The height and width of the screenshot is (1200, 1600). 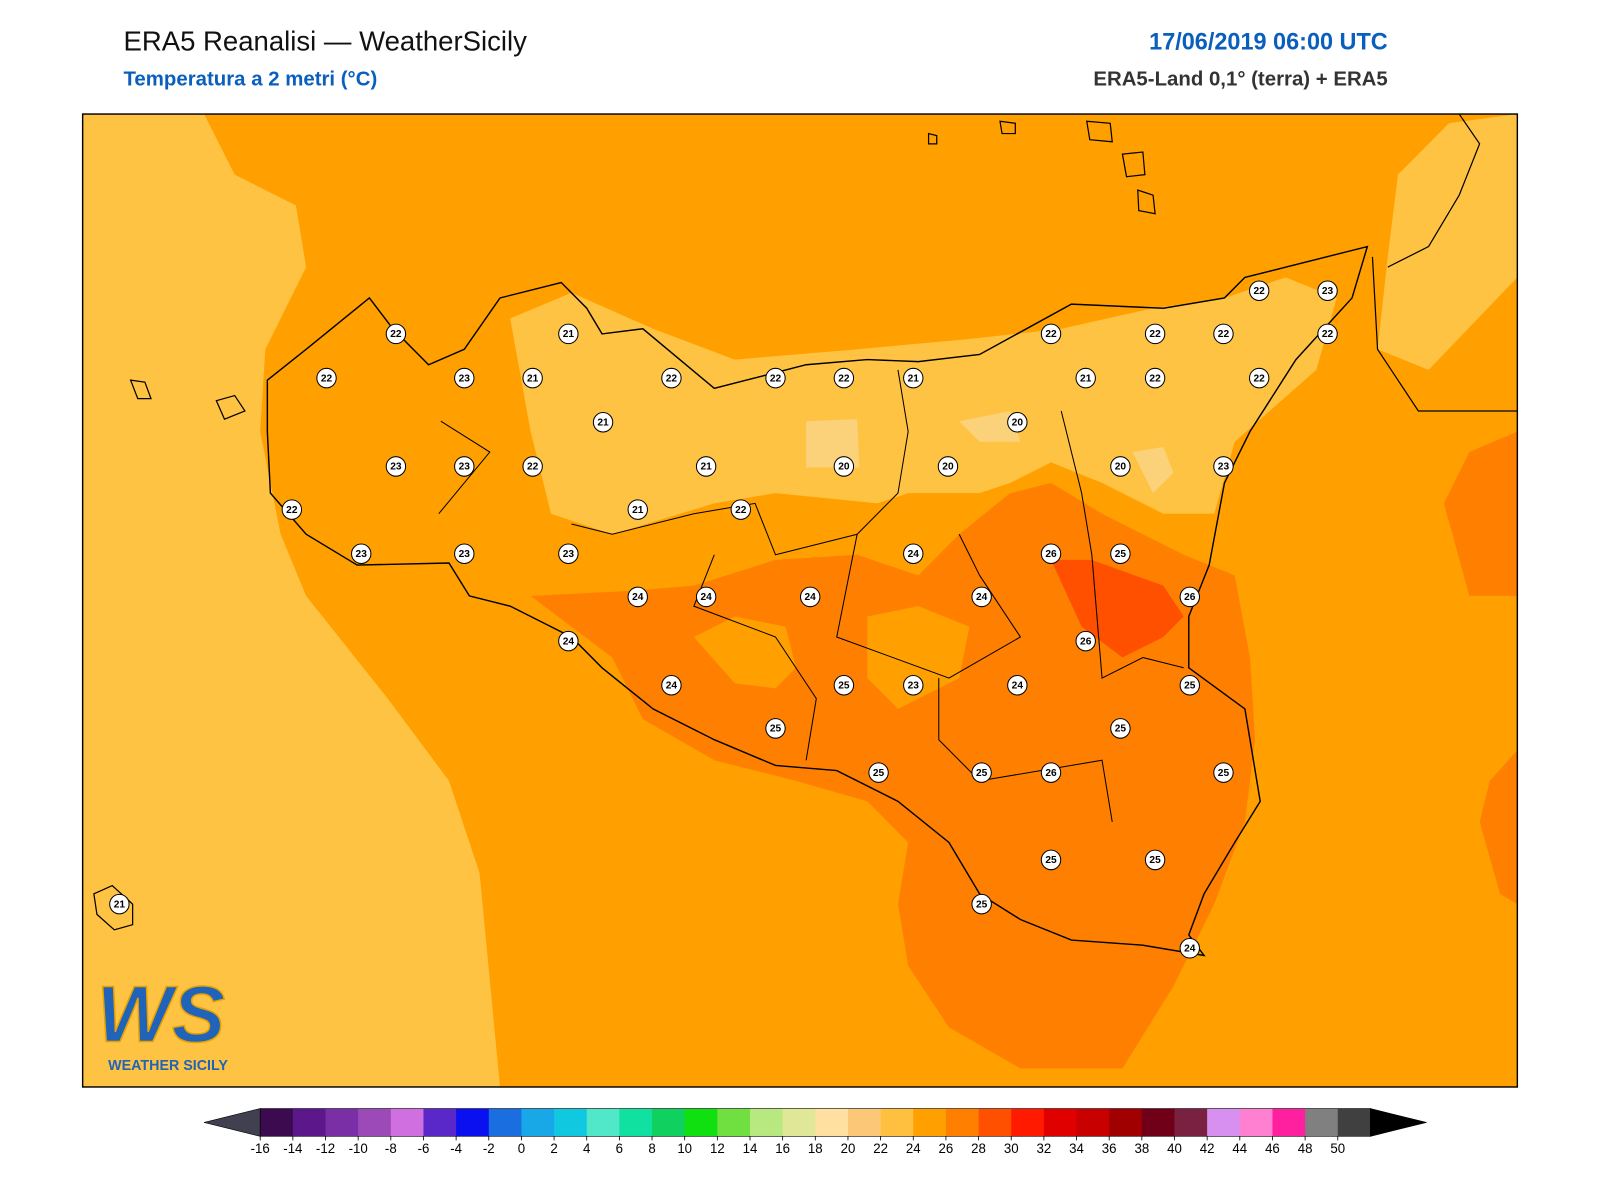 What do you see at coordinates (1141, 1148) in the screenshot?
I see `colorbar-tick-label: 38` at bounding box center [1141, 1148].